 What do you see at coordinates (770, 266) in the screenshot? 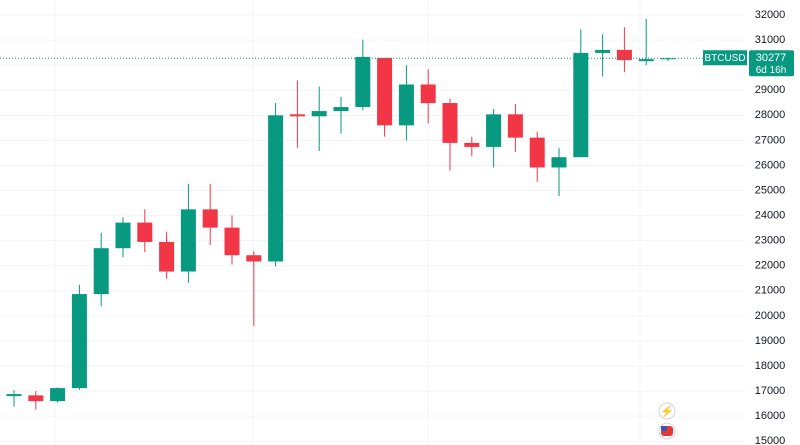
I see `y-tick-label: 22000` at bounding box center [770, 266].